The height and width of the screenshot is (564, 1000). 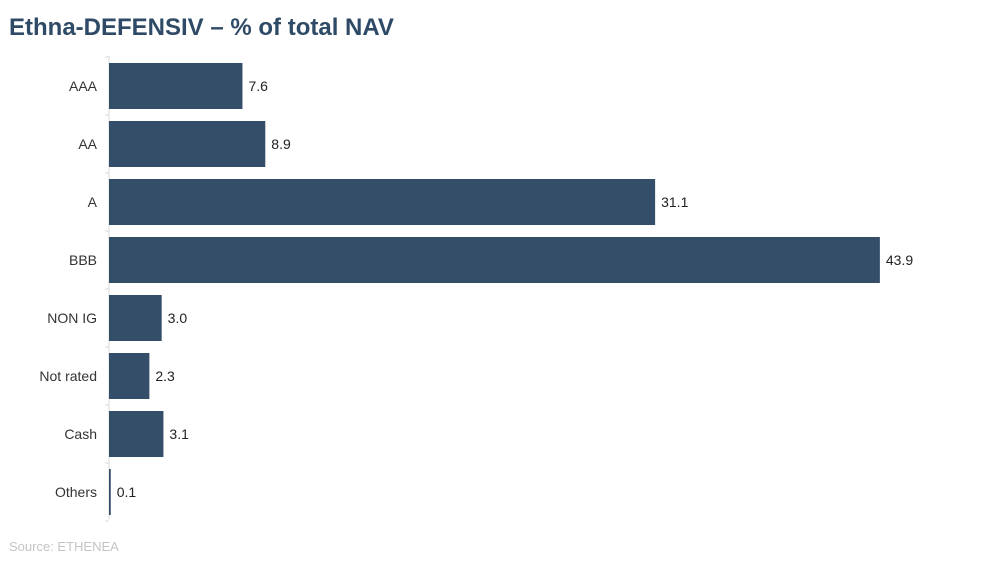 What do you see at coordinates (87, 144) in the screenshot?
I see `category-label: AA` at bounding box center [87, 144].